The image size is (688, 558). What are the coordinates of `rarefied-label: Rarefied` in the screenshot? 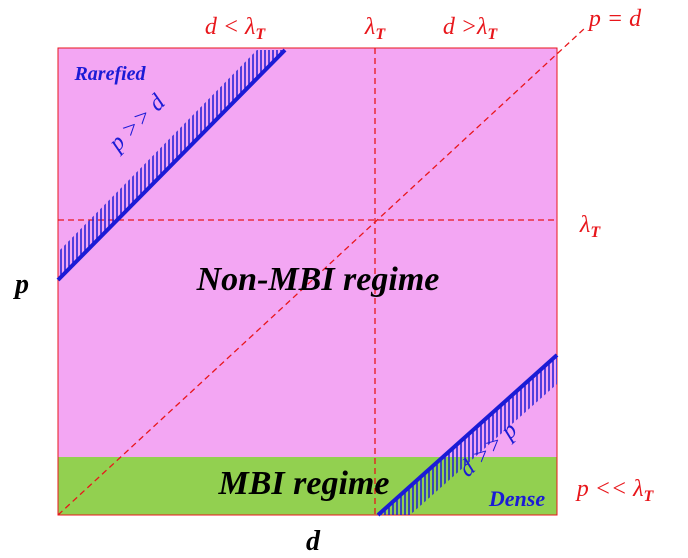 It's located at (109, 74).